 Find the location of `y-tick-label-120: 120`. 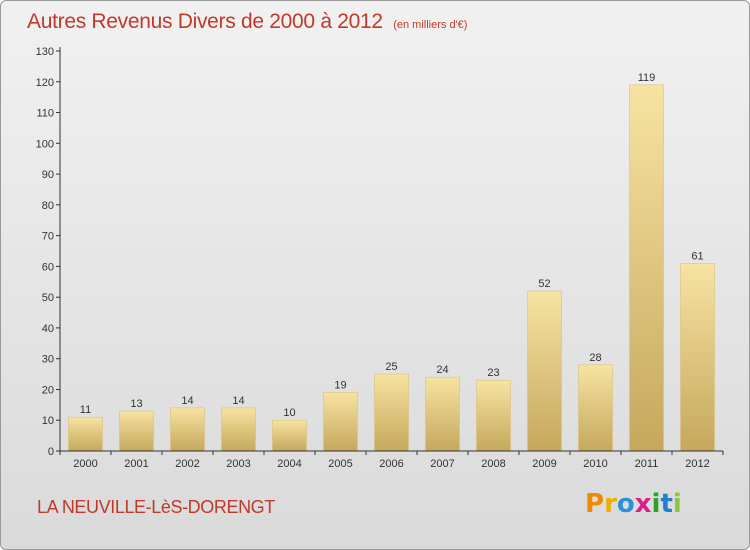

y-tick-label-120: 120 is located at coordinates (45, 83).